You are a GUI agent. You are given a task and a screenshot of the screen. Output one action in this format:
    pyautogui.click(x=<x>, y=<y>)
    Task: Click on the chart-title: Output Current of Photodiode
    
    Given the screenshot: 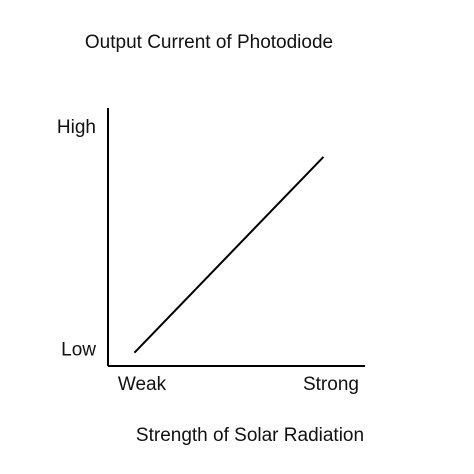 What is the action you would take?
    pyautogui.click(x=209, y=42)
    